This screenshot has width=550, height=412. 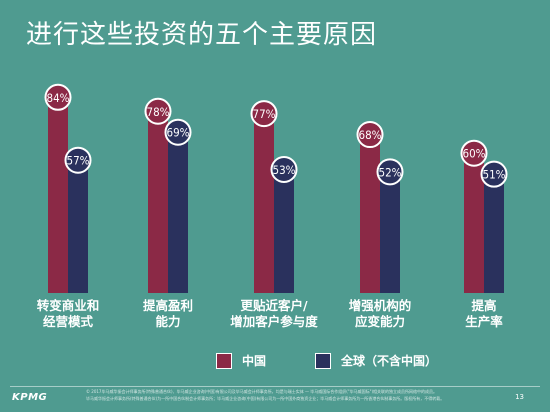 What do you see at coordinates (389, 361) in the screenshot?
I see `legend-label-global: 全球（不含中国）` at bounding box center [389, 361].